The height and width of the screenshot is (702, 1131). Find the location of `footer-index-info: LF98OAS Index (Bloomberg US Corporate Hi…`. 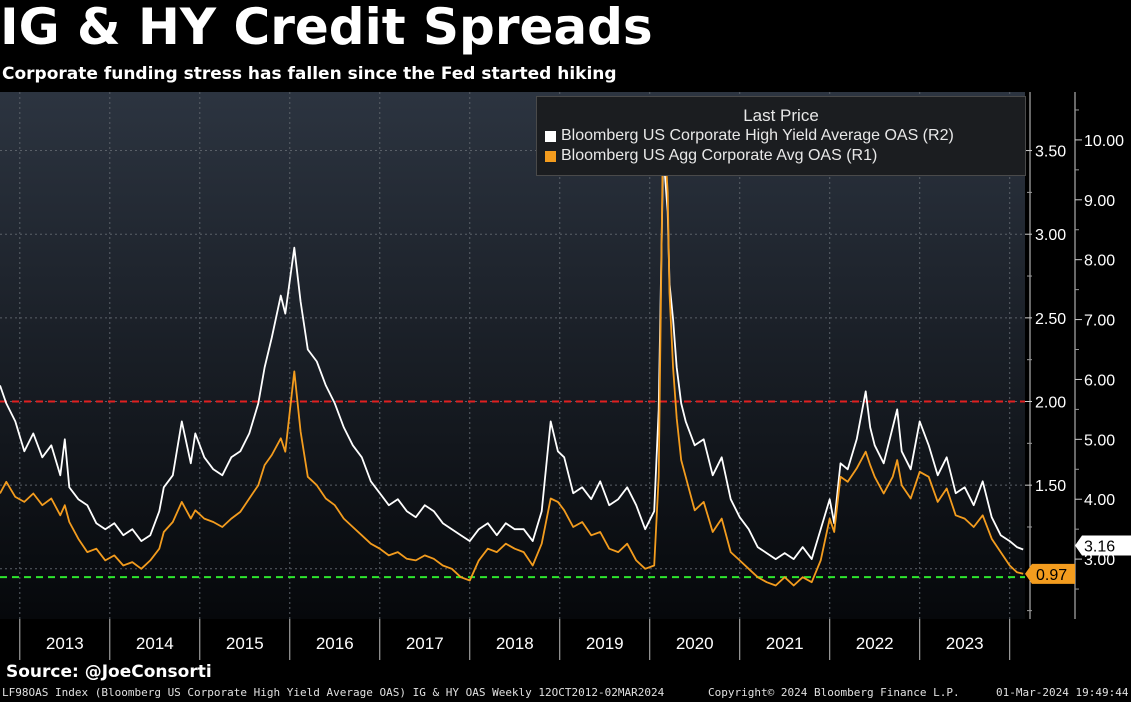

footer-index-info: LF98OAS Index (Bloomberg US Corporate Hi… is located at coordinates (333, 692).